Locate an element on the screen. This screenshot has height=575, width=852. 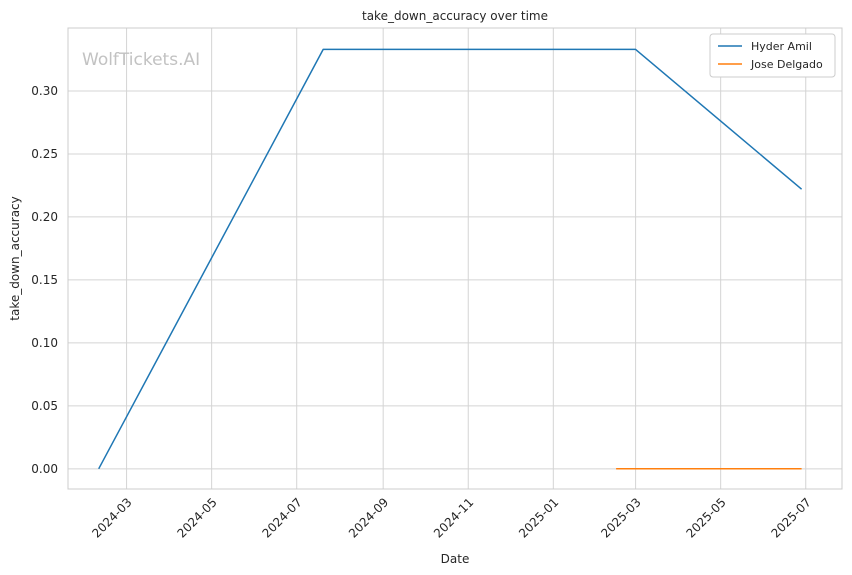
y-tick-label: 0.05 is located at coordinates (44, 406).